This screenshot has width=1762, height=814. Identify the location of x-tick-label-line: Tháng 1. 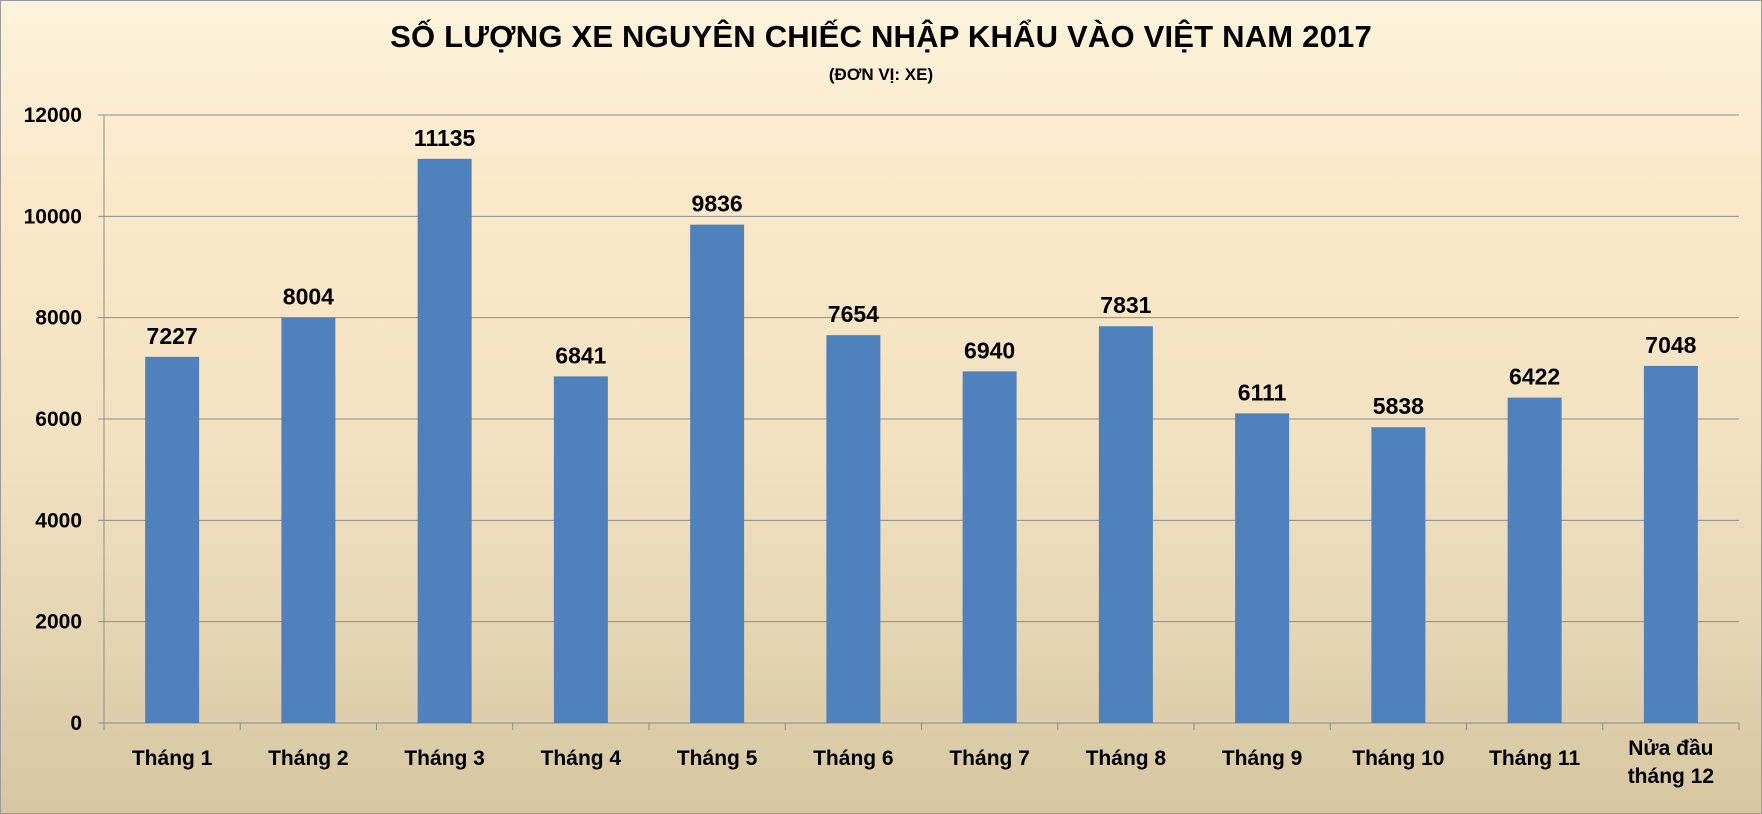
(172, 758).